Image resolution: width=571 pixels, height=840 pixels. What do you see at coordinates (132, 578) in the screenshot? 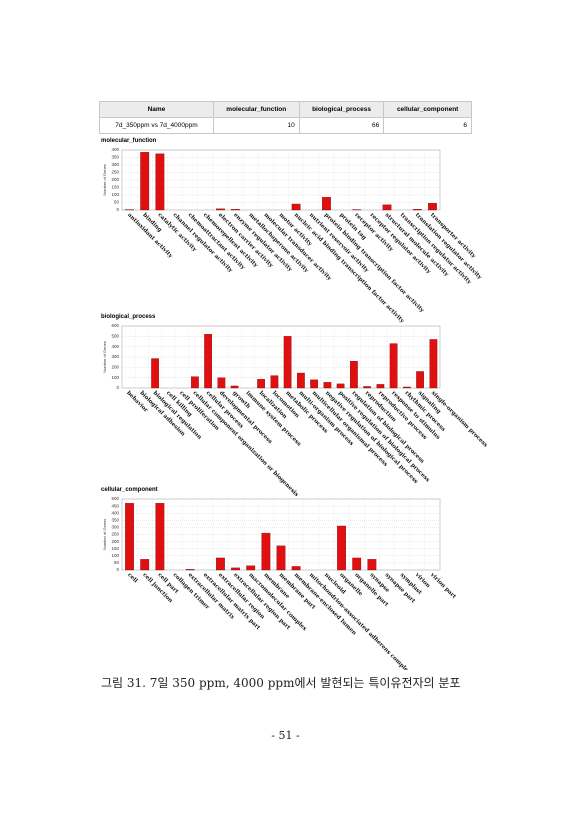
I see `x-tick-label: cell` at bounding box center [132, 578].